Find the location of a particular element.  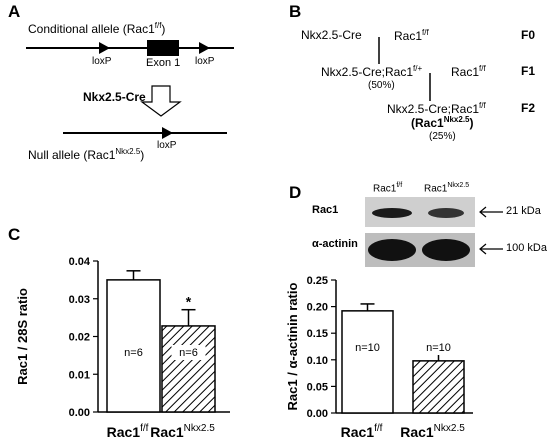

blot-lane2-label: Rac1Nkx2.5 is located at coordinates (447, 188).